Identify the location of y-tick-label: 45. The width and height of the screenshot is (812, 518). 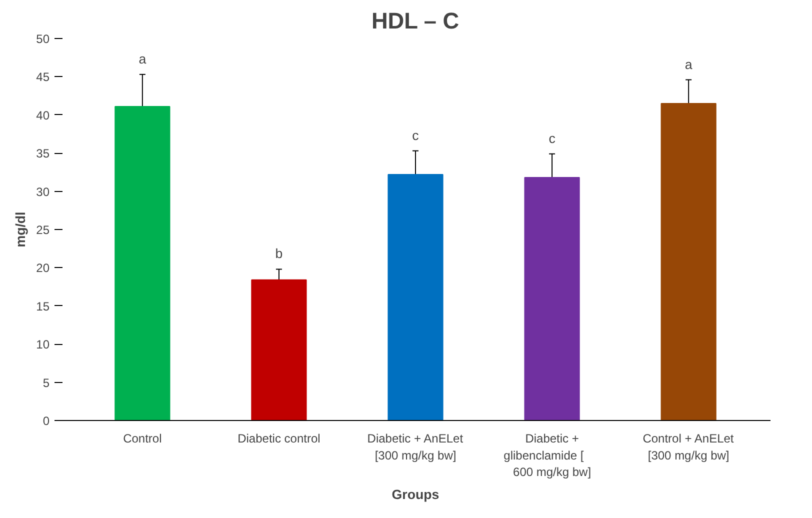
(43, 77).